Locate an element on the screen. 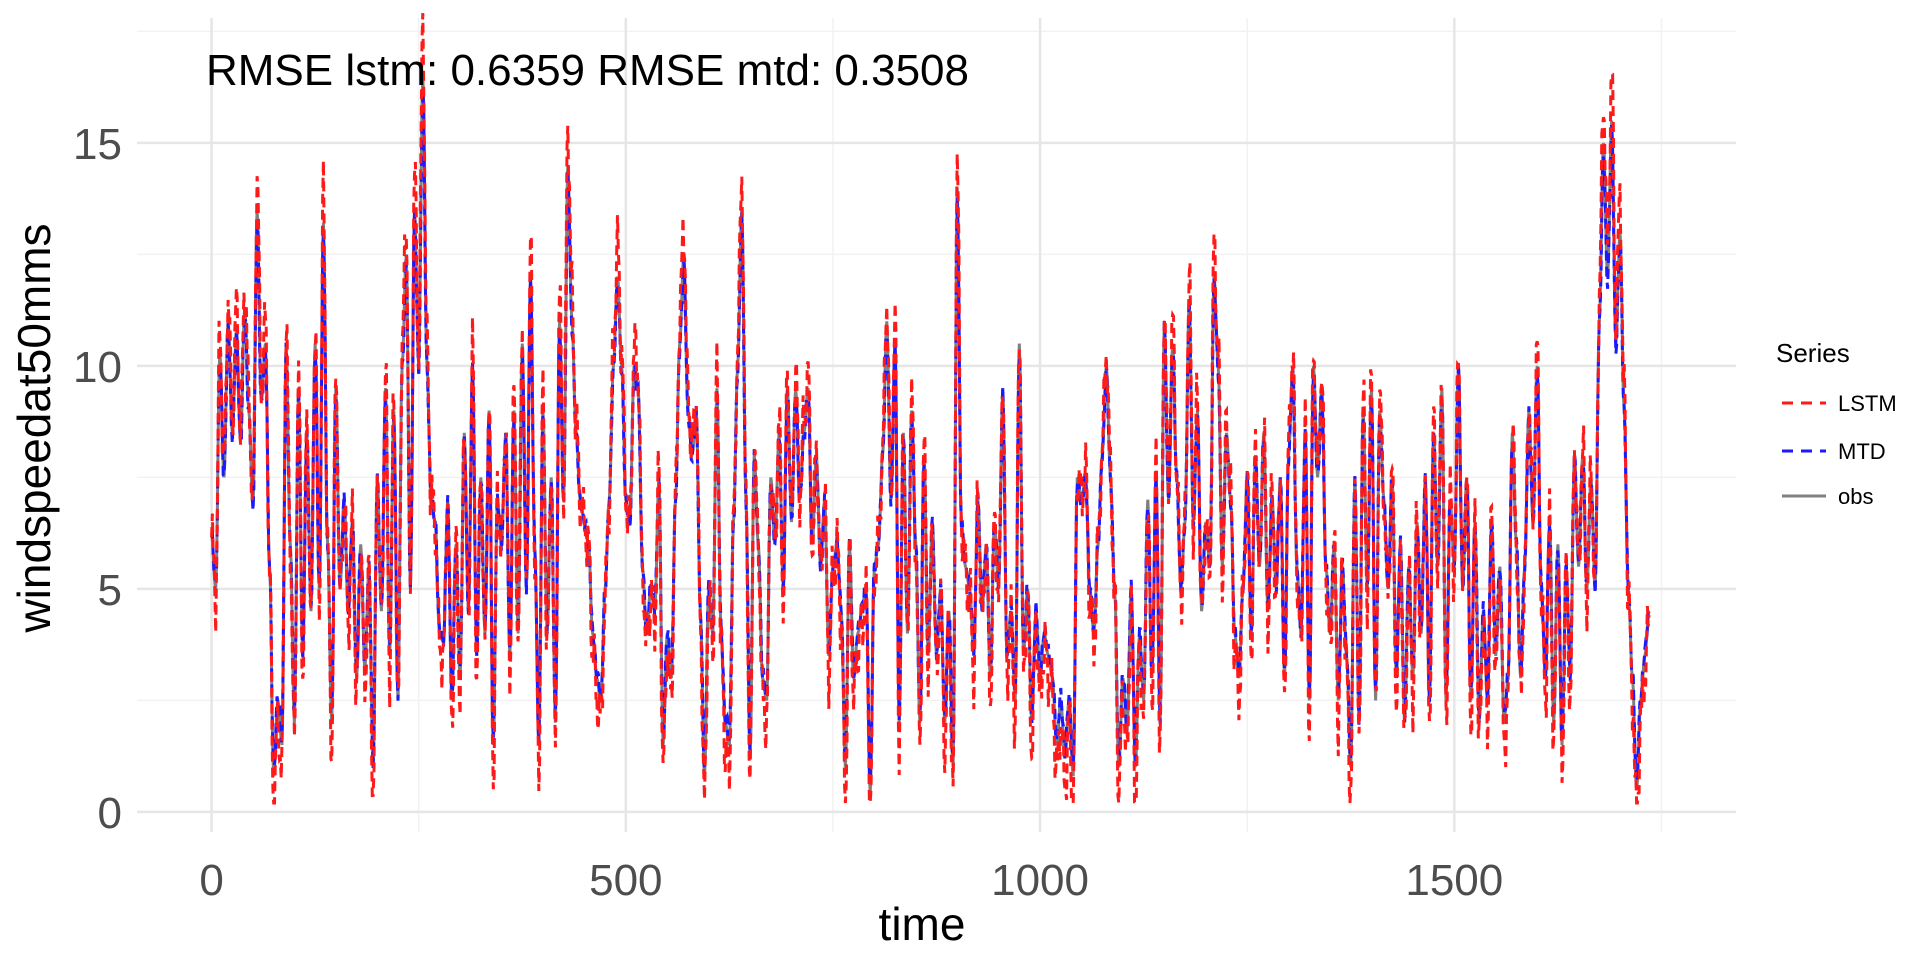 The height and width of the screenshot is (960, 1920). x-axis-title: time is located at coordinates (922, 924).